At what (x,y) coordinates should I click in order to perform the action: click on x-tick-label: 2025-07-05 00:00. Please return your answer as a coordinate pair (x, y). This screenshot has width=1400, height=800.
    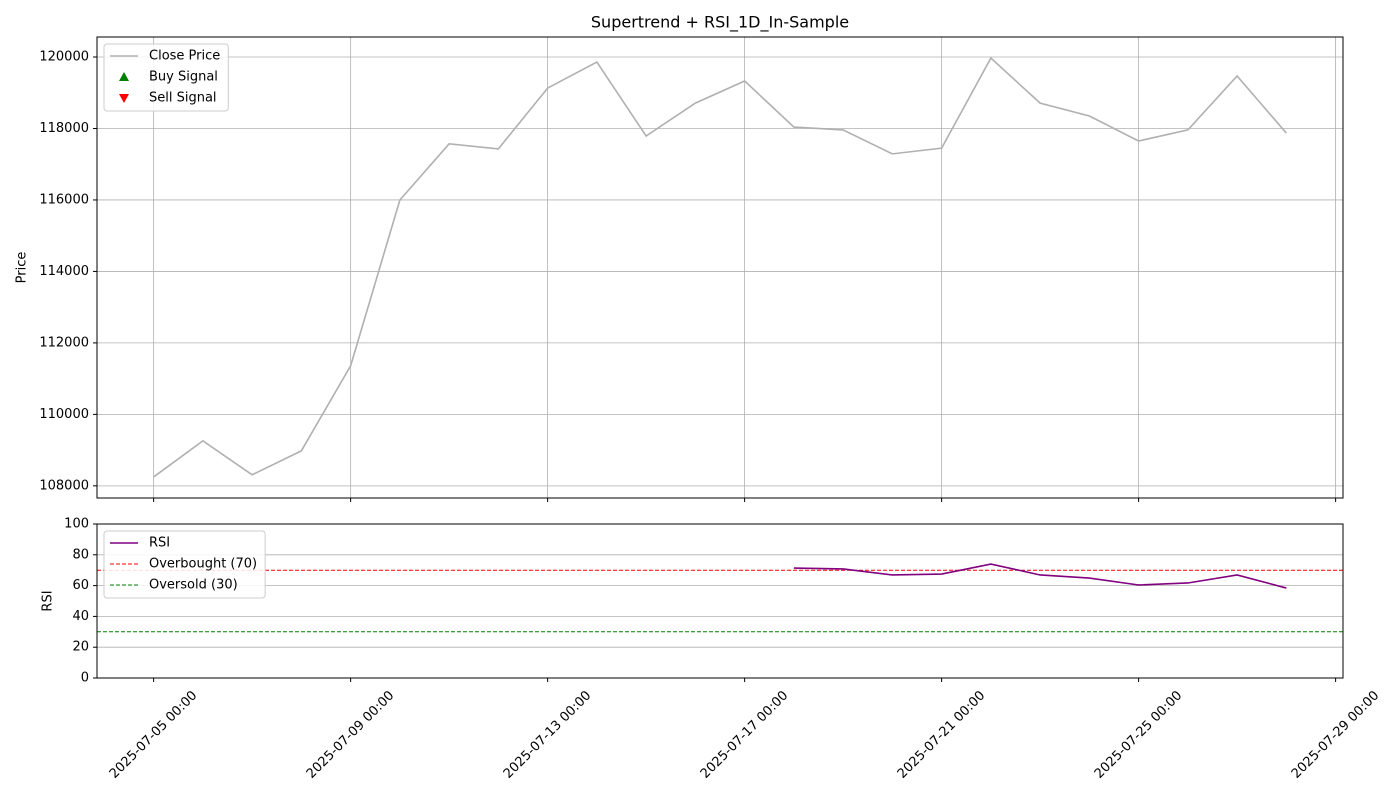
    Looking at the image, I should click on (153, 734).